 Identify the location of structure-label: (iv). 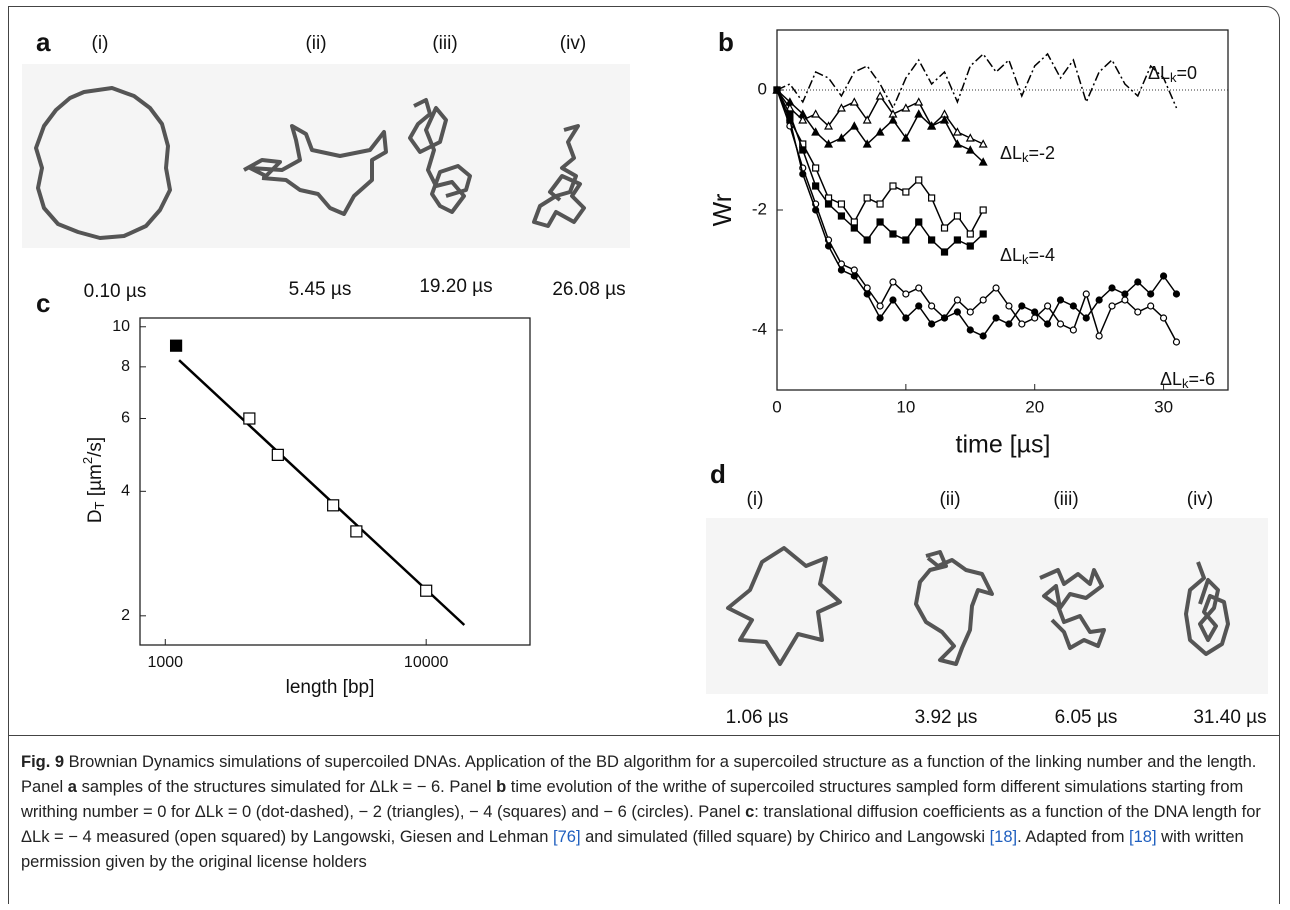
(573, 43).